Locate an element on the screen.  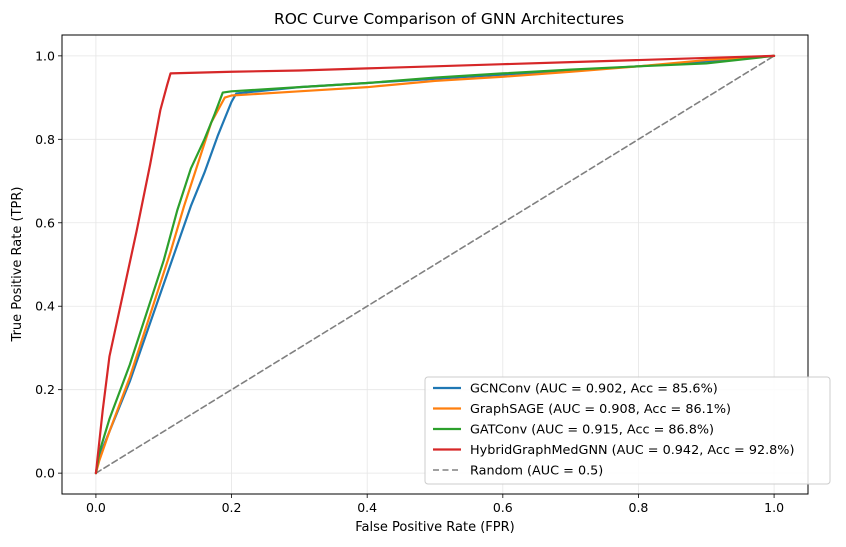
x-tick-label: 0.0 is located at coordinates (96, 507).